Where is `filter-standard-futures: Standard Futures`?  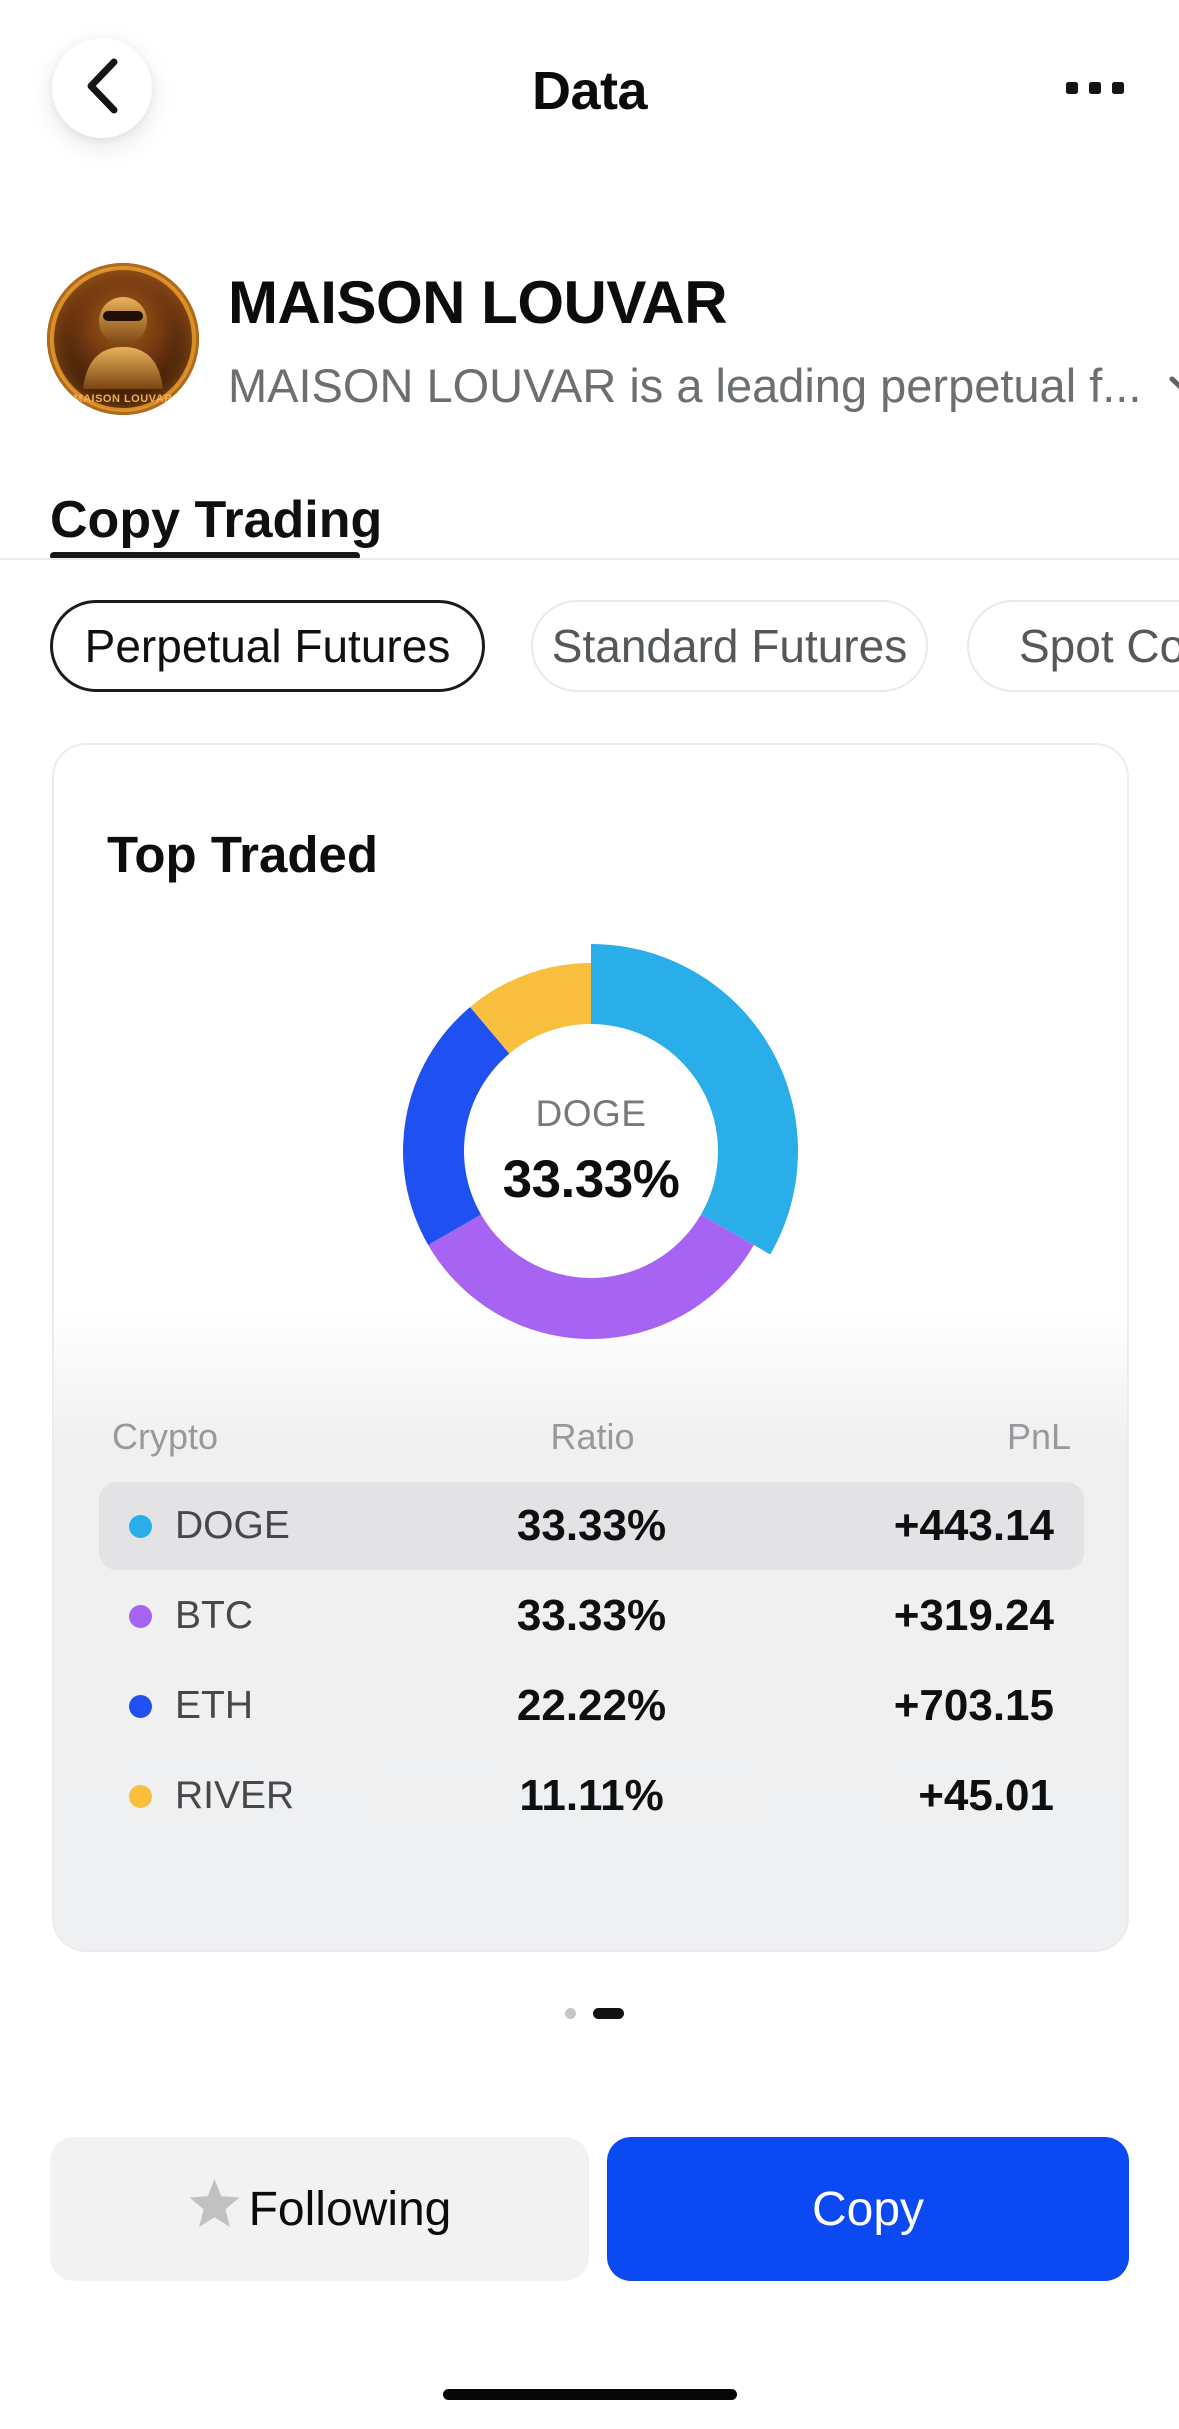 filter-standard-futures: Standard Futures is located at coordinates (729, 646).